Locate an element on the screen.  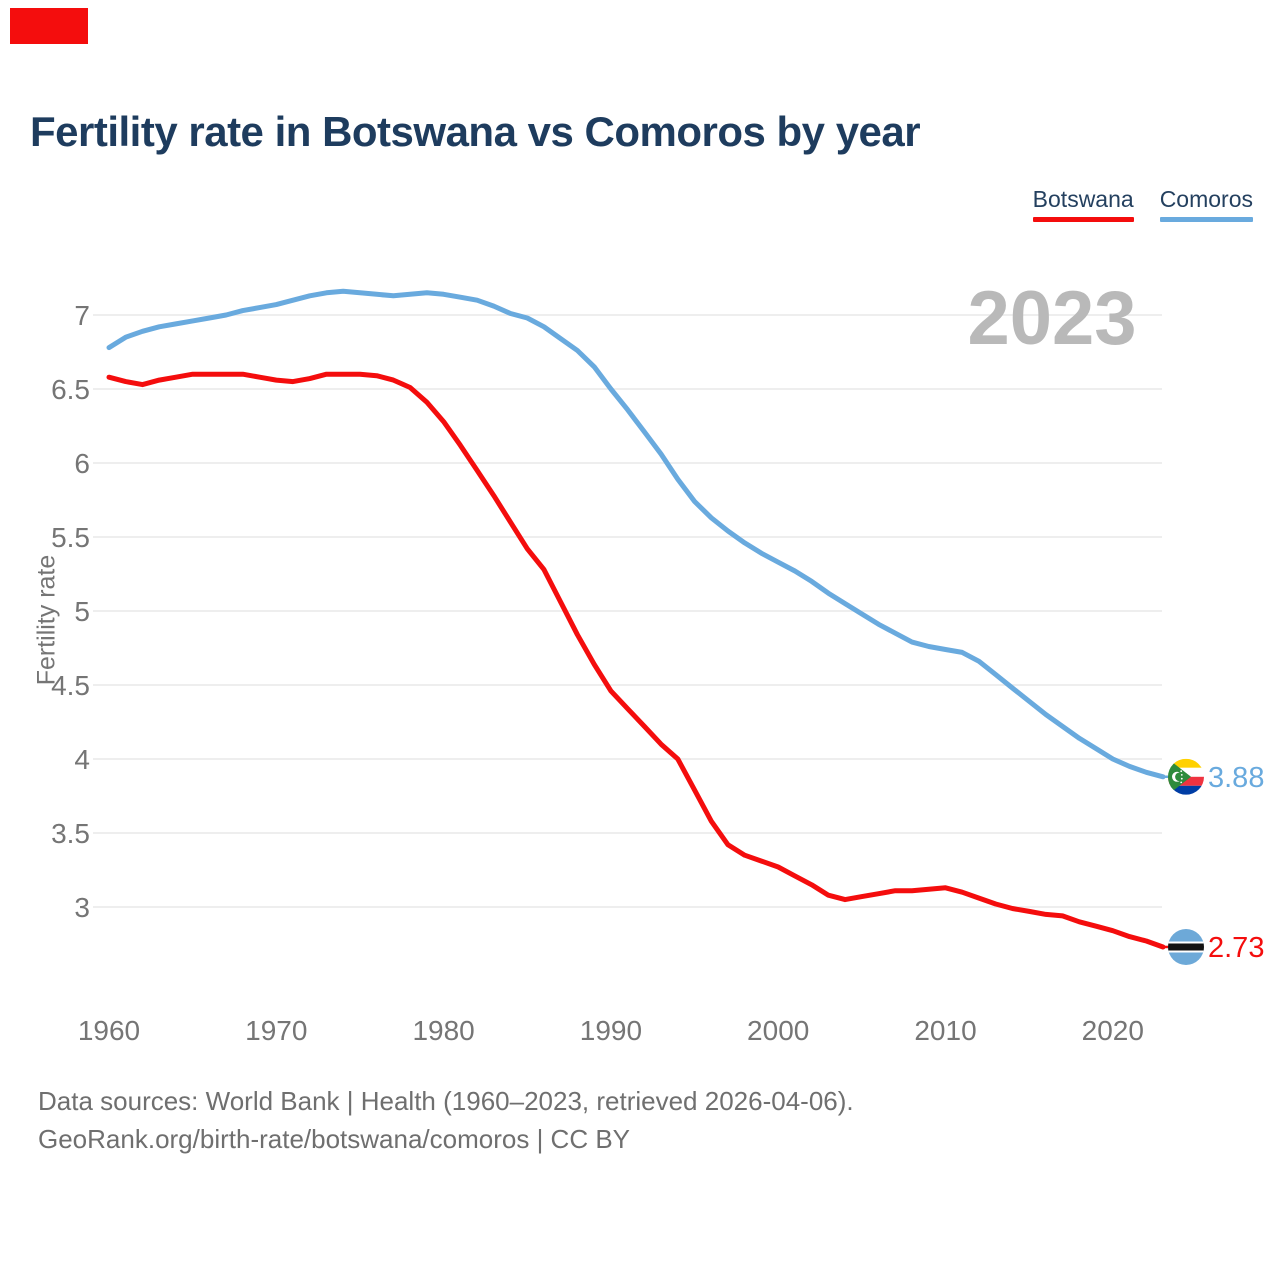
y-tick-label-6.5: 6.5 is located at coordinates (70, 389).